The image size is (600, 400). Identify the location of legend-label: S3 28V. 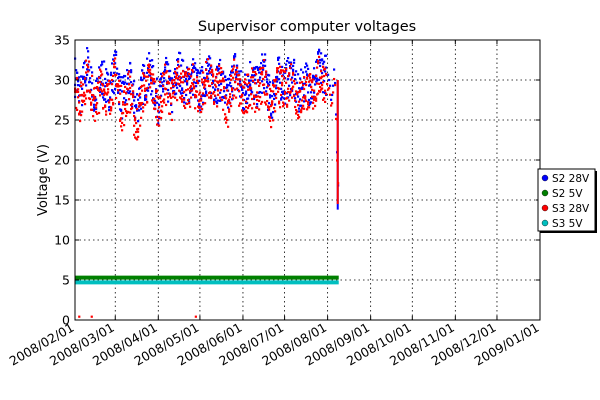
(571, 209).